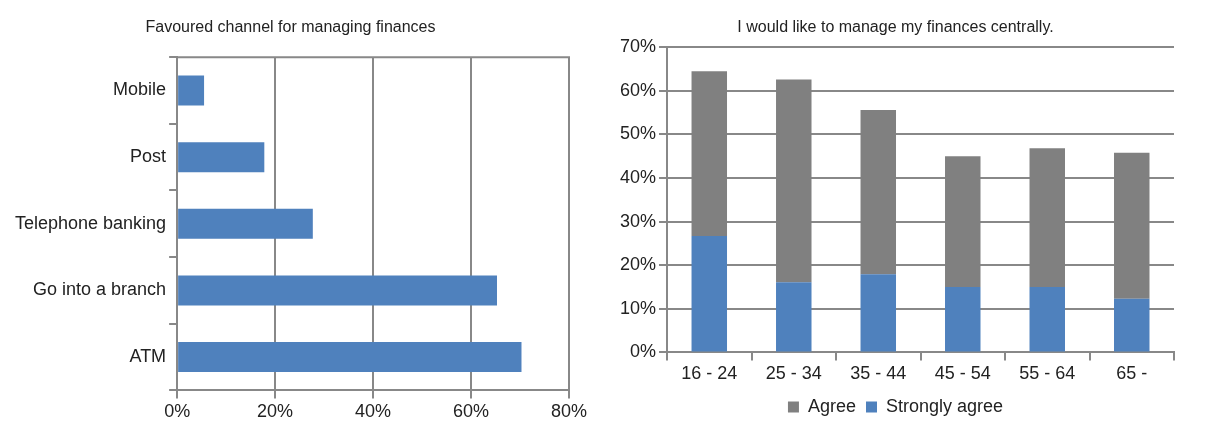  What do you see at coordinates (140, 89) in the screenshot?
I see `y-tick-label: Mobile` at bounding box center [140, 89].